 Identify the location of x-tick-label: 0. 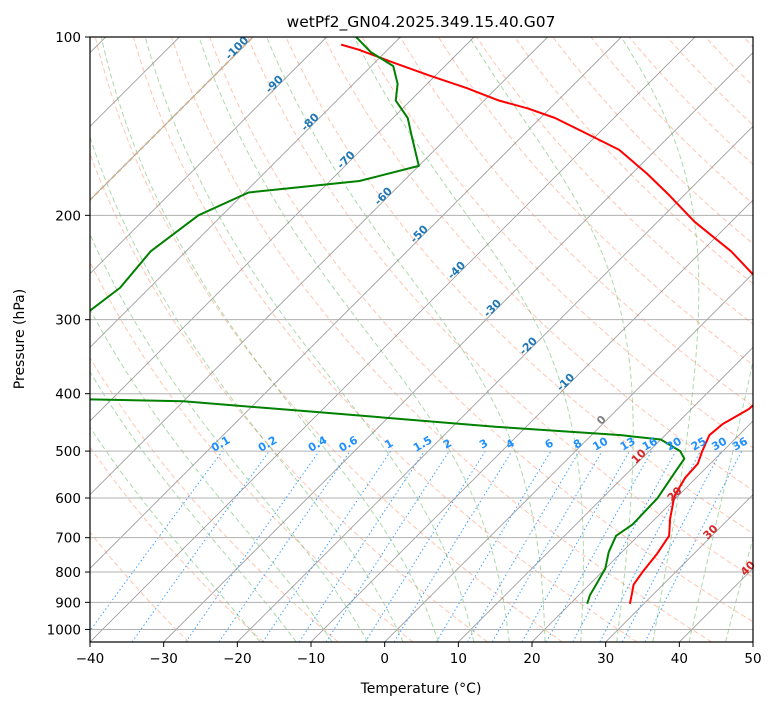
(384, 659).